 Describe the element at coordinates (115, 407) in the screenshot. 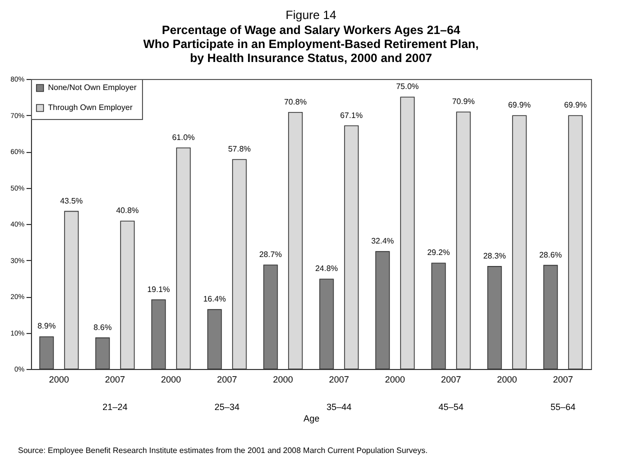

I see `text: 21–24` at that location.